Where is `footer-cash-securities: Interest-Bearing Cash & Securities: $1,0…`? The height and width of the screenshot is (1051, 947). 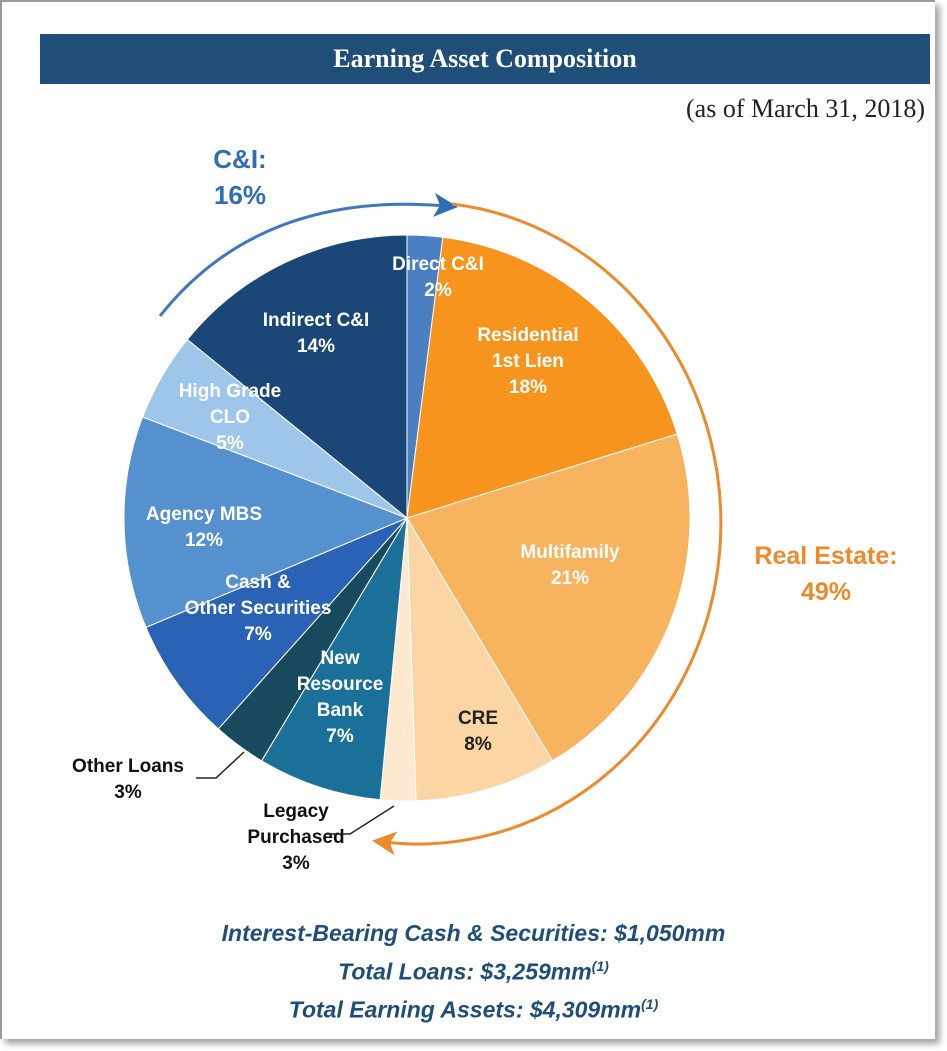 footer-cash-securities: Interest-Bearing Cash & Securities: $1,0… is located at coordinates (473, 933).